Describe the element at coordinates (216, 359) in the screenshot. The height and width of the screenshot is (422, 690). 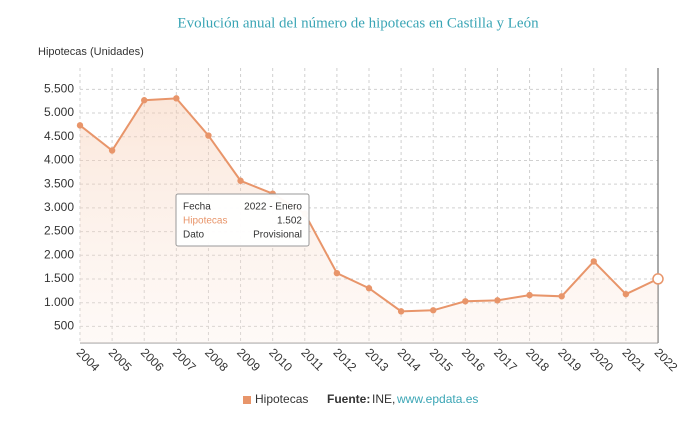
I see `x-tick-label: 2008` at that location.